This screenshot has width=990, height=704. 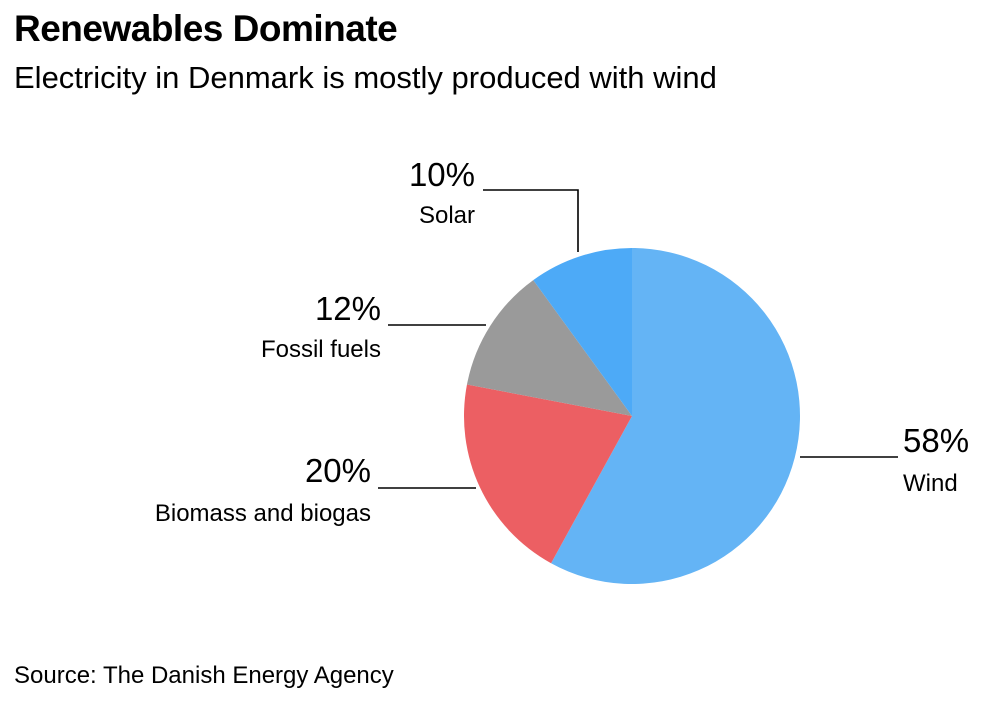 What do you see at coordinates (447, 215) in the screenshot?
I see `name-label-solar: Solar` at bounding box center [447, 215].